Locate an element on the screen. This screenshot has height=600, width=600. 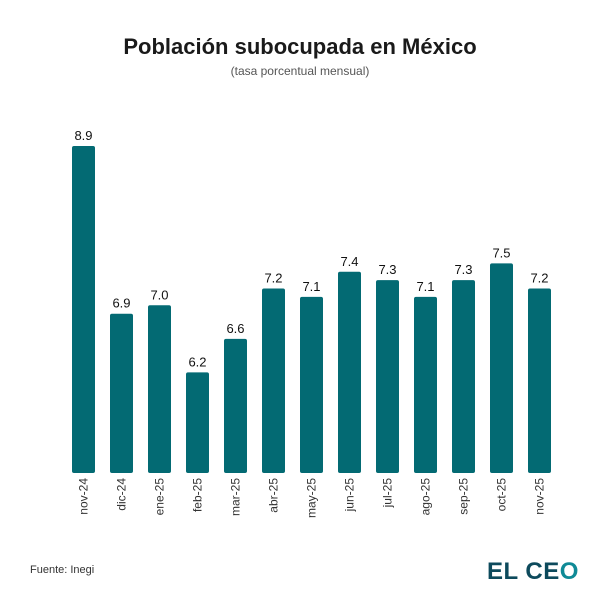
data-label: 7.4 is located at coordinates (349, 261).